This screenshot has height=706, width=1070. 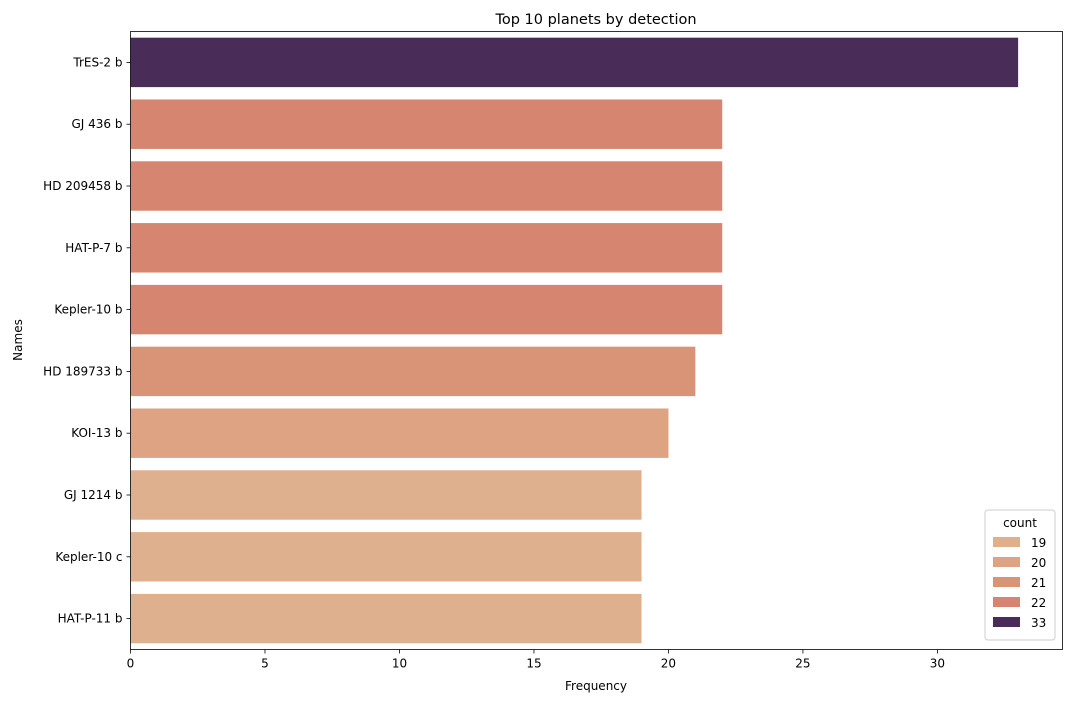 I want to click on y-tick-label: Kepler-10 b, so click(x=88, y=310).